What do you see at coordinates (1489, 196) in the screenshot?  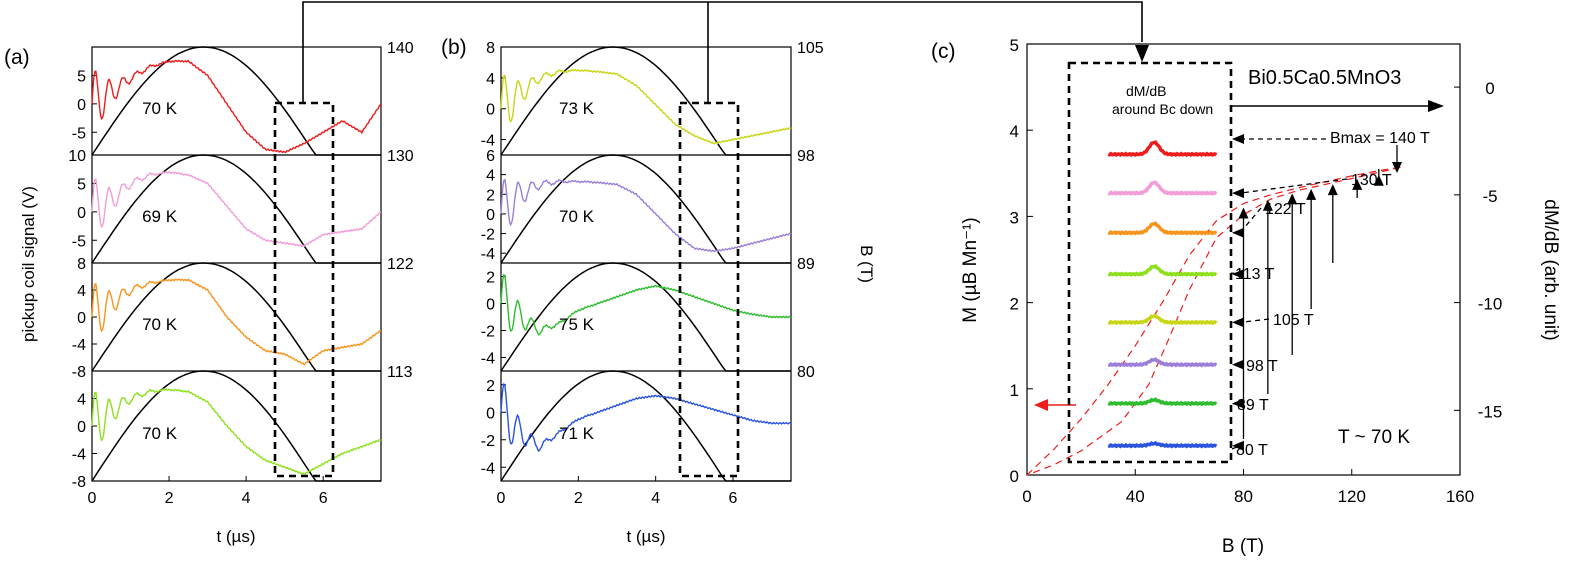 I see `c-y2-tick-label: -5` at bounding box center [1489, 196].